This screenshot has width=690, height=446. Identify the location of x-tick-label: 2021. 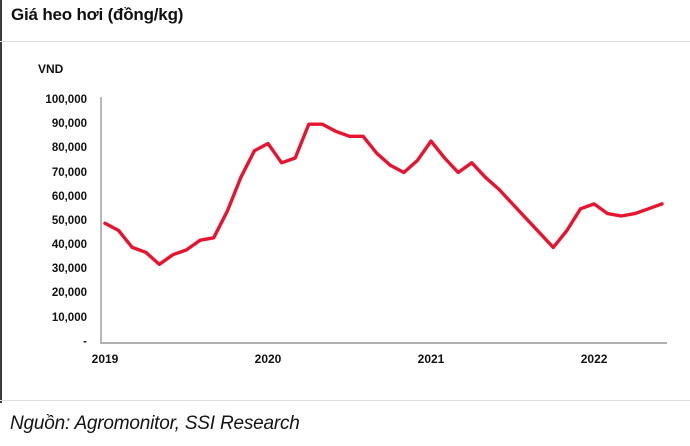
(431, 359).